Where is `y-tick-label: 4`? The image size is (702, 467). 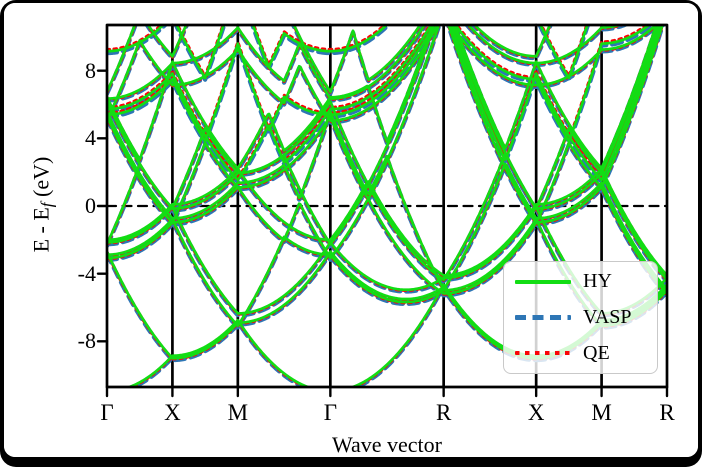
y-tick-label: 4 is located at coordinates (90, 138).